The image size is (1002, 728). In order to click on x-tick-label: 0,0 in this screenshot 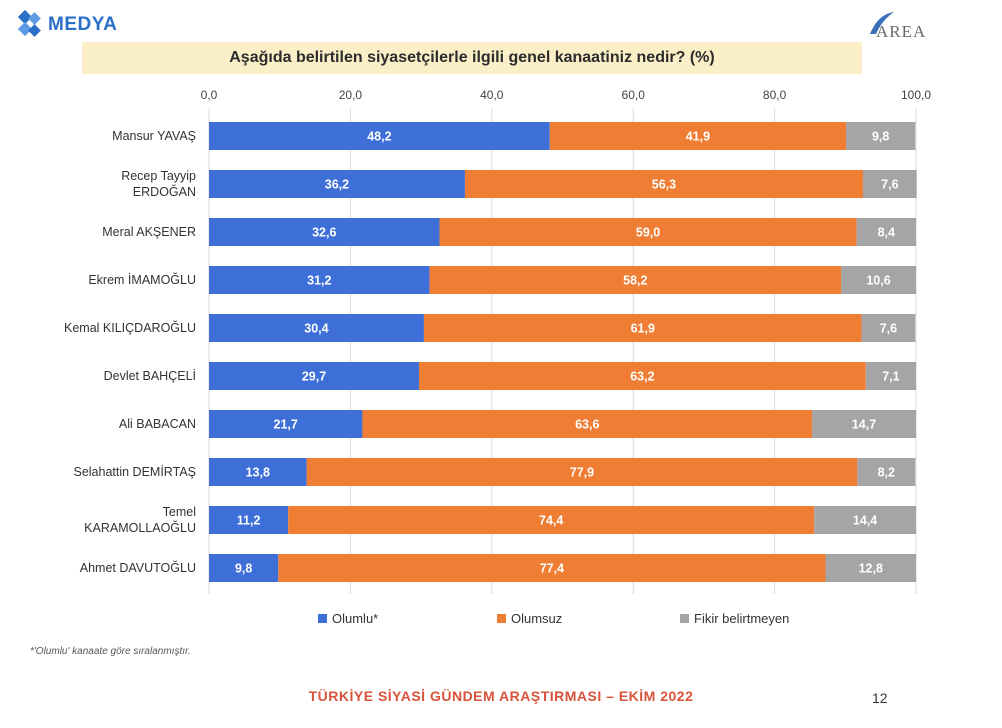, I will do `click(209, 95)`.